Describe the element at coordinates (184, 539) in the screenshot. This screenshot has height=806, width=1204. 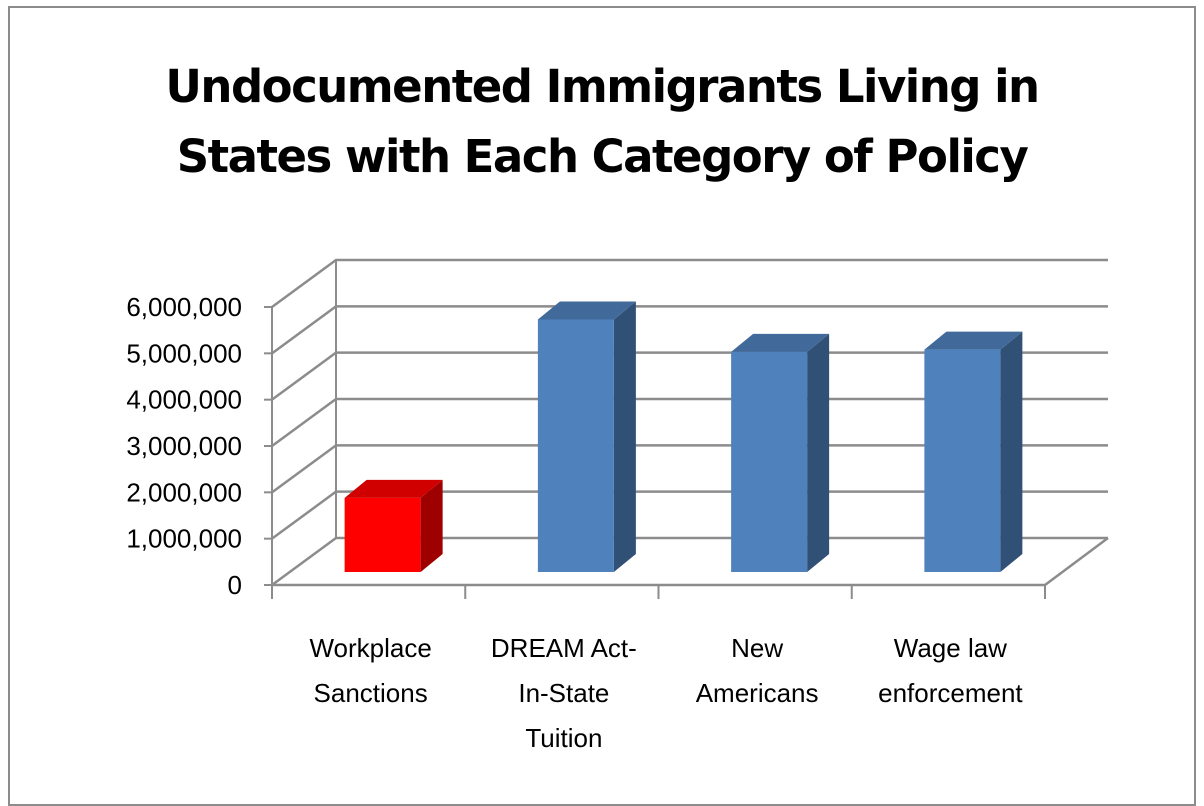
I see `y-tick-label: 1,000,000` at that location.